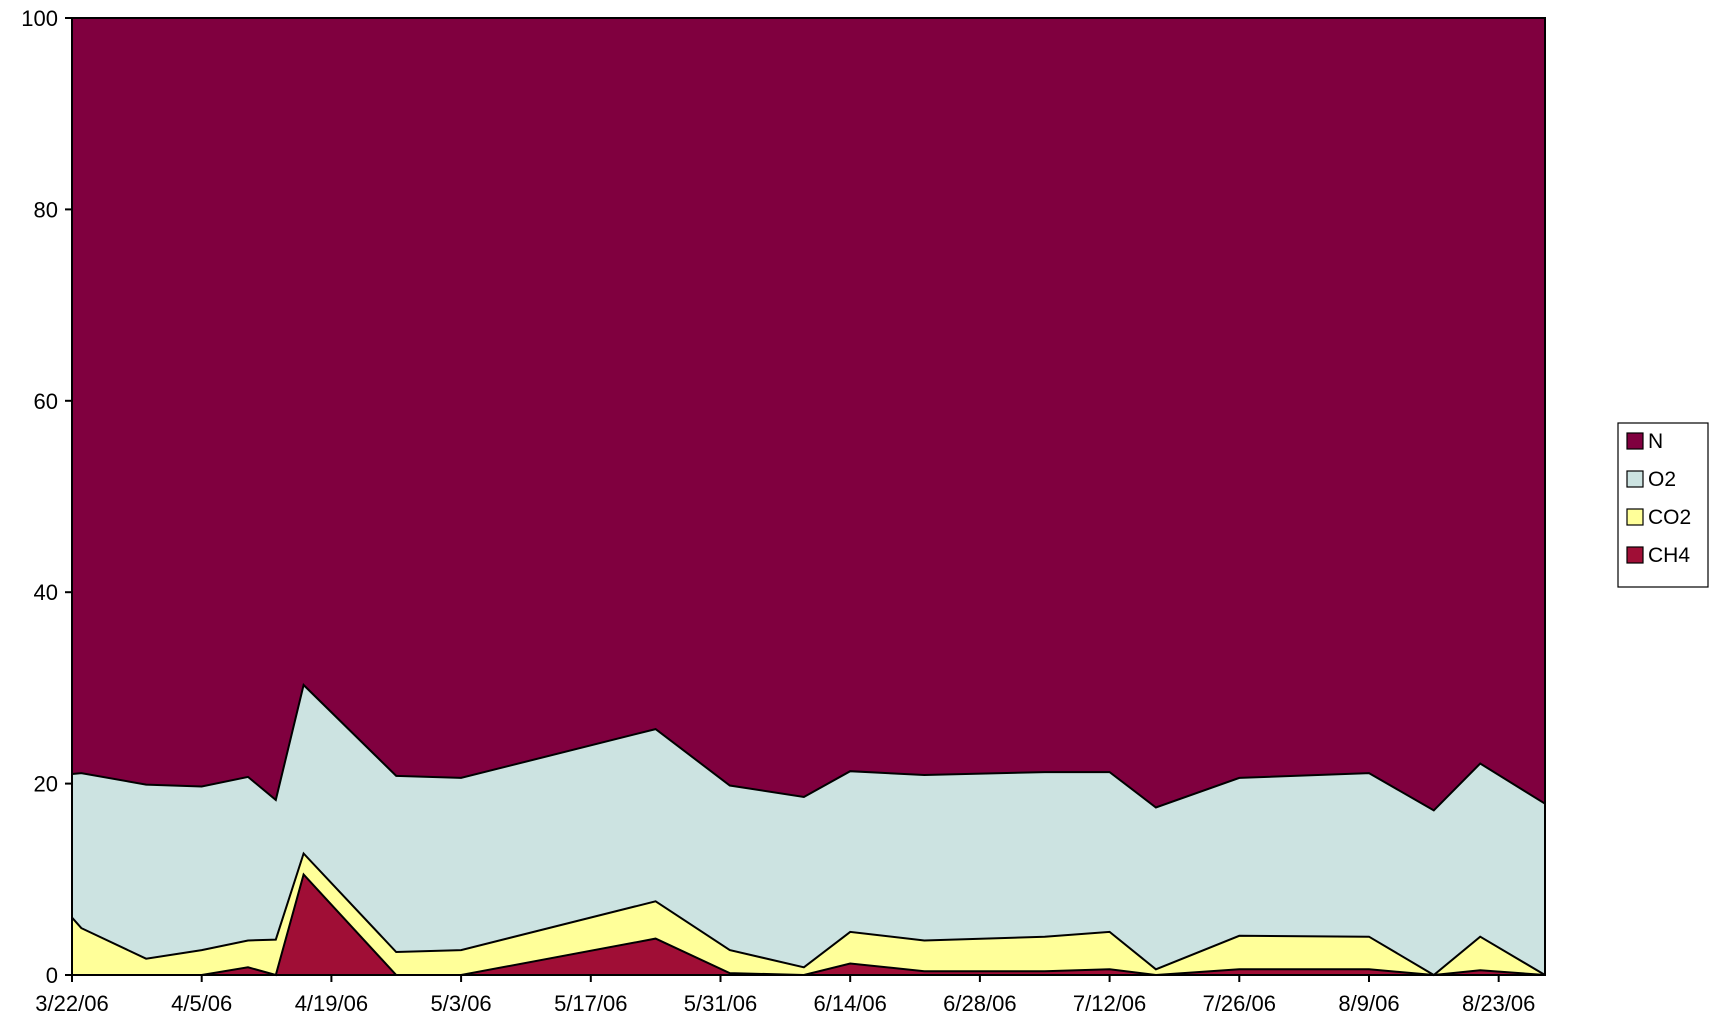  Describe the element at coordinates (1669, 517) in the screenshot. I see `legend-label-co2: CO2` at that location.